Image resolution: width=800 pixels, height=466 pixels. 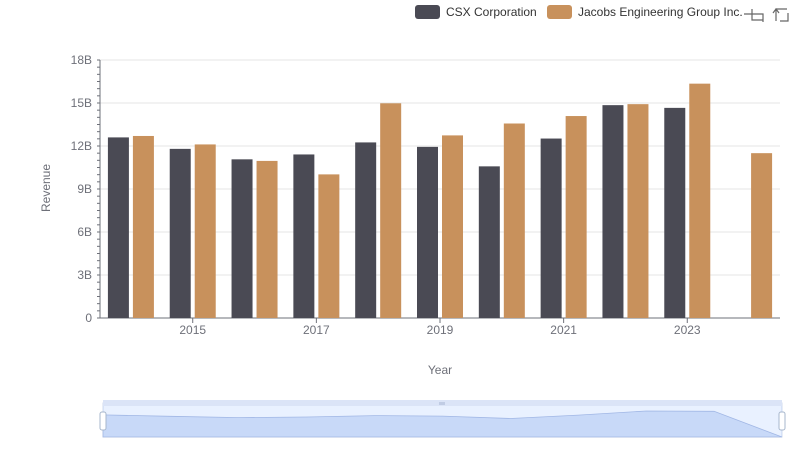 I want to click on bar-jacobs-2024, so click(x=762, y=235).